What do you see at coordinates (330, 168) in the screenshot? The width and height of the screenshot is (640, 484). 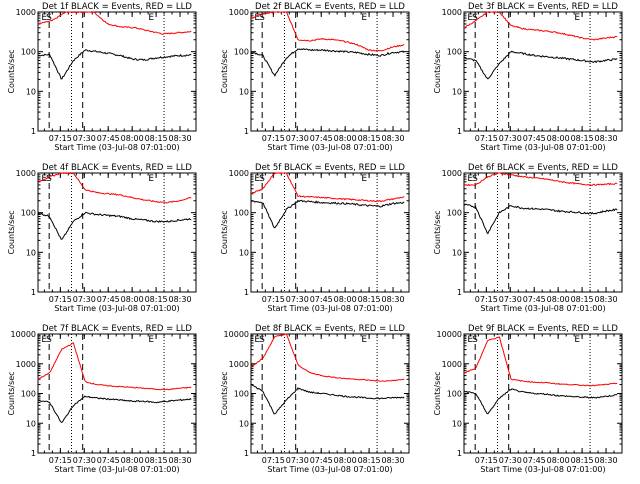 I see `panel-title: Det 5f BLACK = Events, RED = LLD` at bounding box center [330, 168].